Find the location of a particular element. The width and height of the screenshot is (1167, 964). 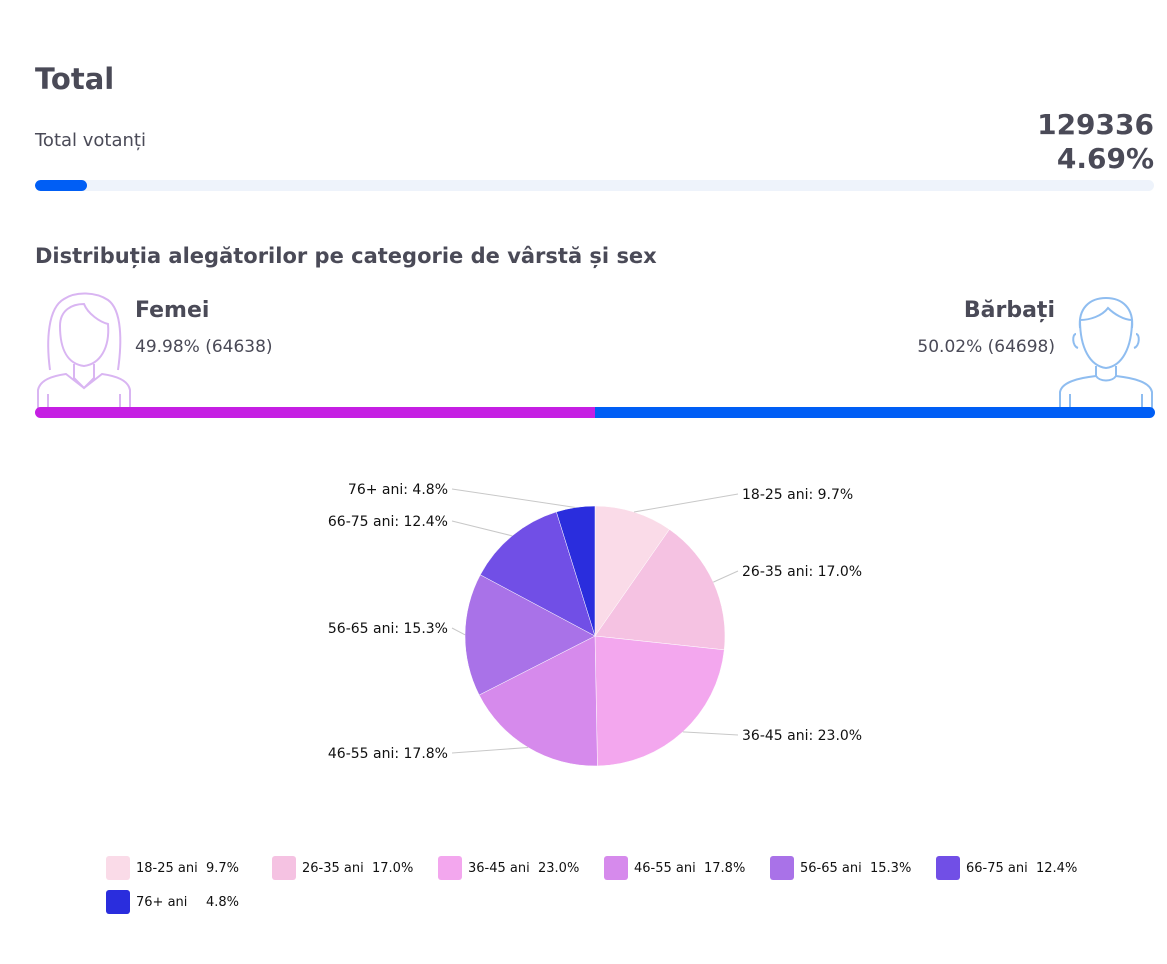

male-avatar-icon is located at coordinates (1106, 352).